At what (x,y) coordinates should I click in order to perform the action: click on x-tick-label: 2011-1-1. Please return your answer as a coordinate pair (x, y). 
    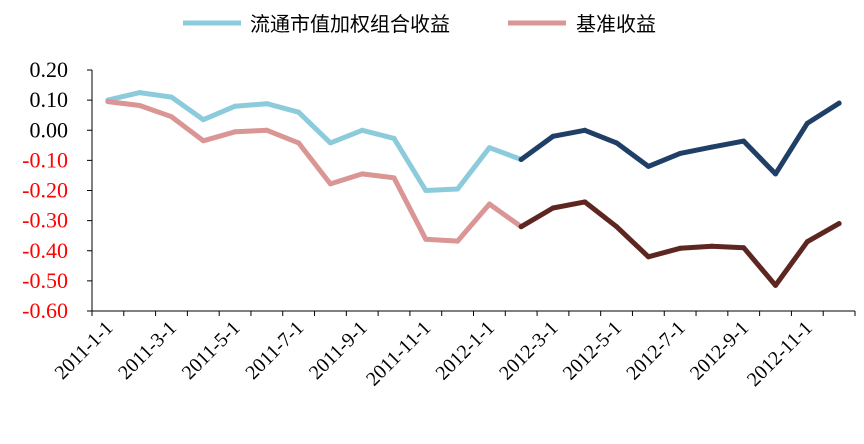
    Looking at the image, I should click on (84, 350).